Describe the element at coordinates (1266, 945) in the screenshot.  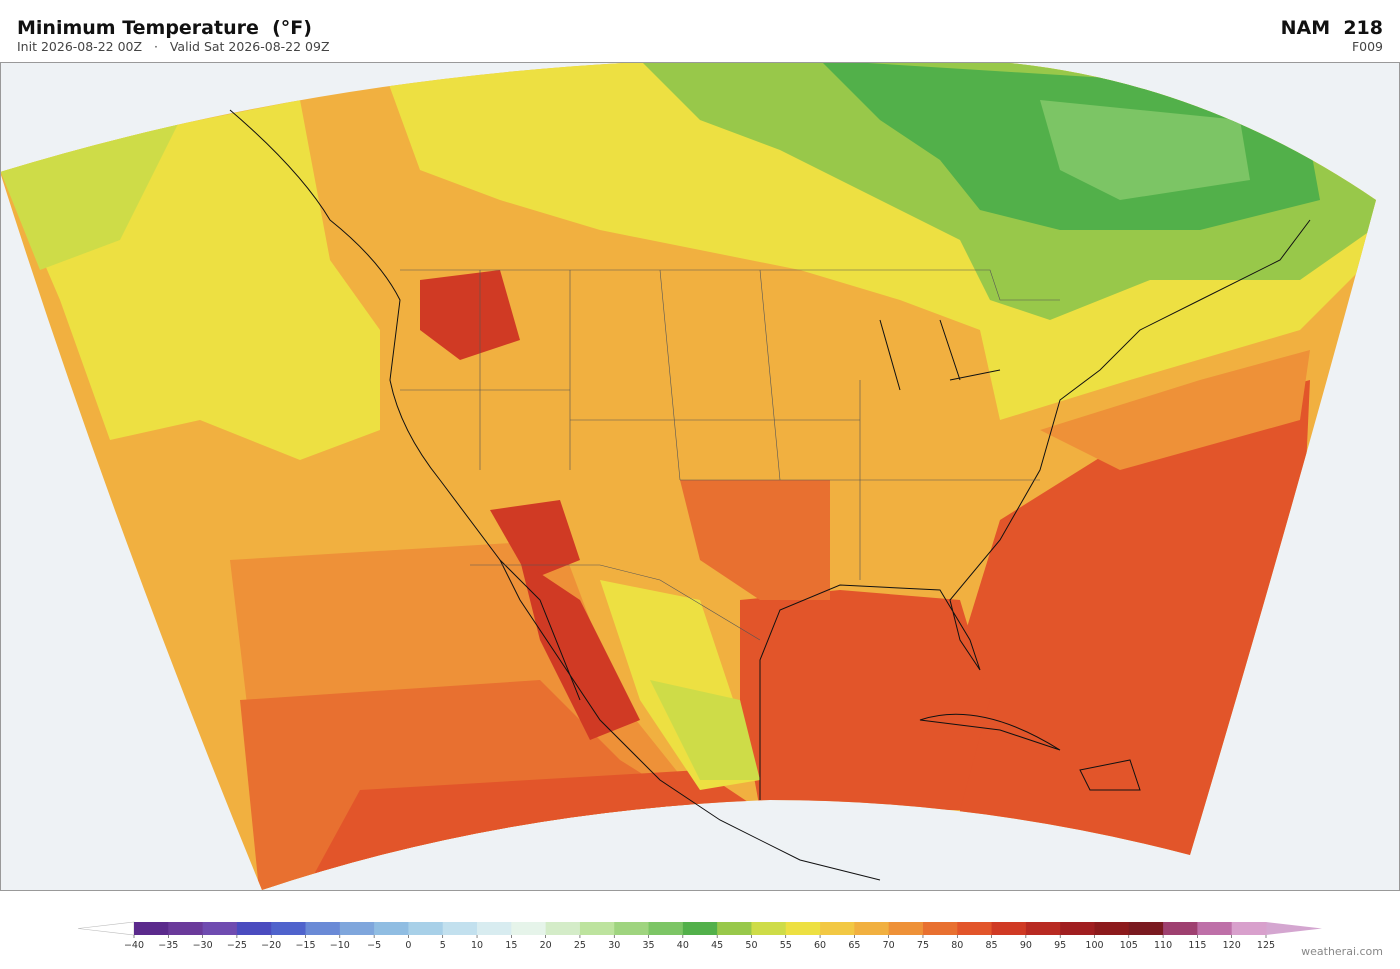
I see `colorbar-tick-label: 125` at that location.